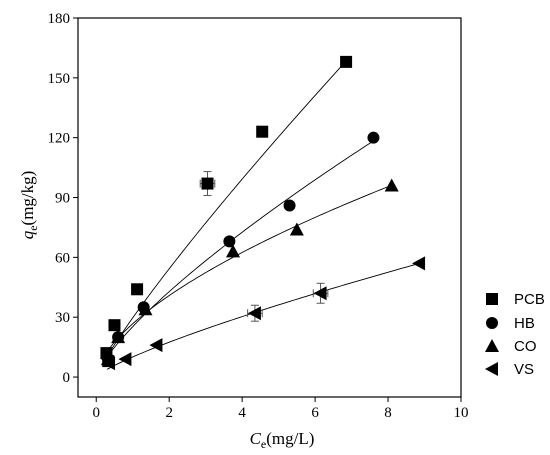 This screenshot has width=550, height=455. Describe the element at coordinates (280, 409) in the screenshot. I see `x-axis-ticks: 0 2 4 6 8 10` at that location.